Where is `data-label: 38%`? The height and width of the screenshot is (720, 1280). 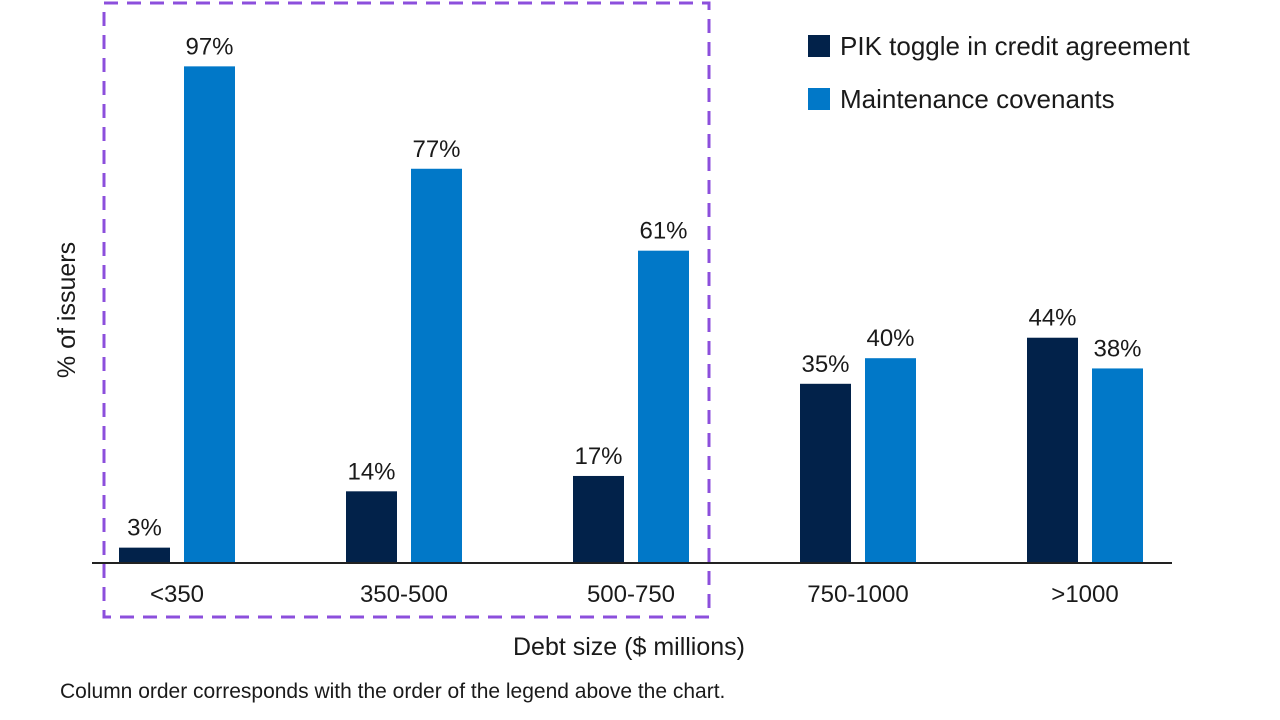 data-label: 38% is located at coordinates (1117, 348).